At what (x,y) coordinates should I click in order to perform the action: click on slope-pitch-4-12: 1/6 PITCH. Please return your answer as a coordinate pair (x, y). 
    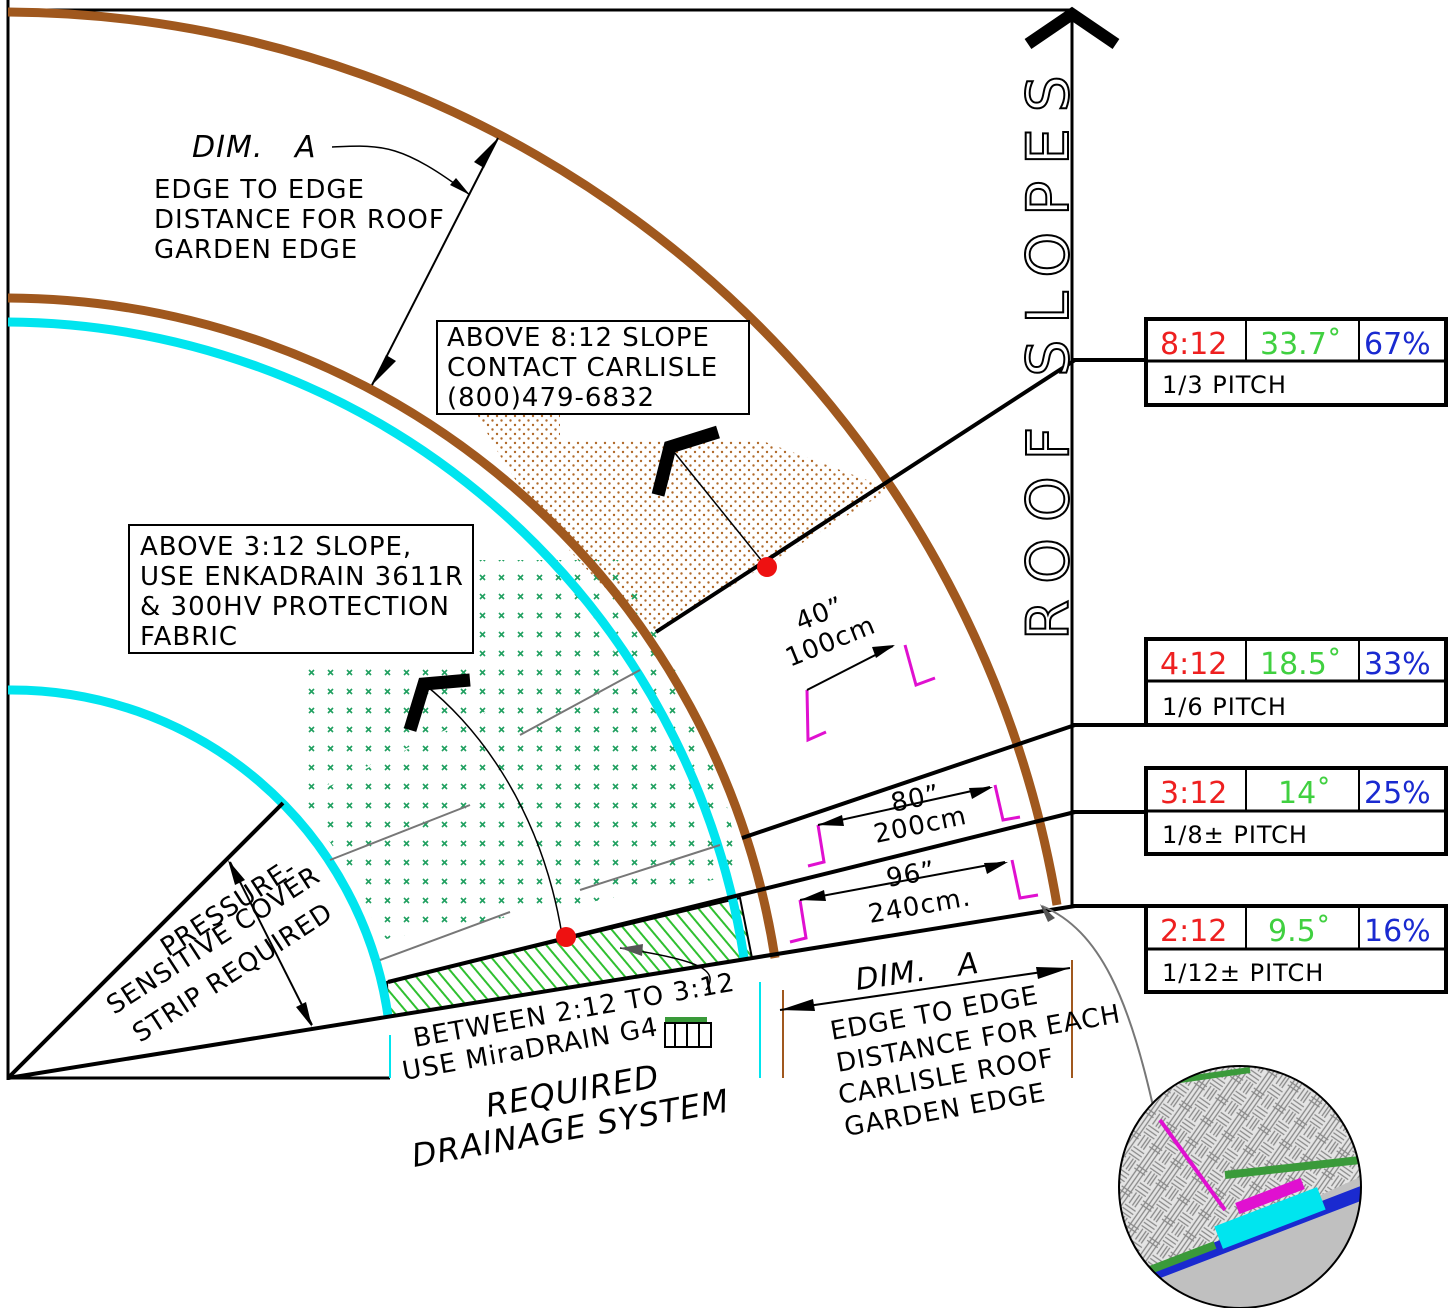
    Looking at the image, I should click on (1224, 707).